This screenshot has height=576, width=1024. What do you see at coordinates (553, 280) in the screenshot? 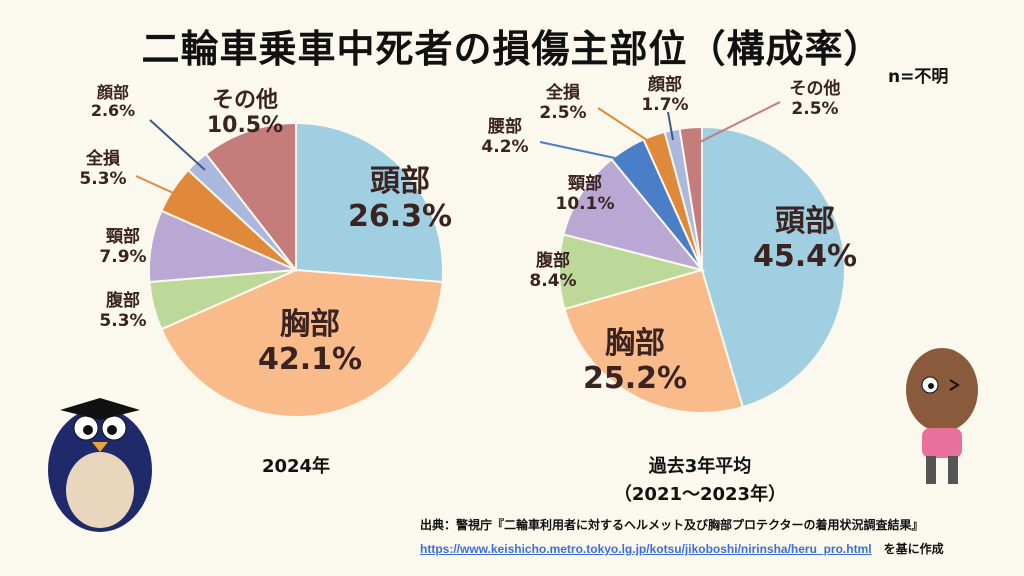
I see `label-value: 8.4%` at bounding box center [553, 280].